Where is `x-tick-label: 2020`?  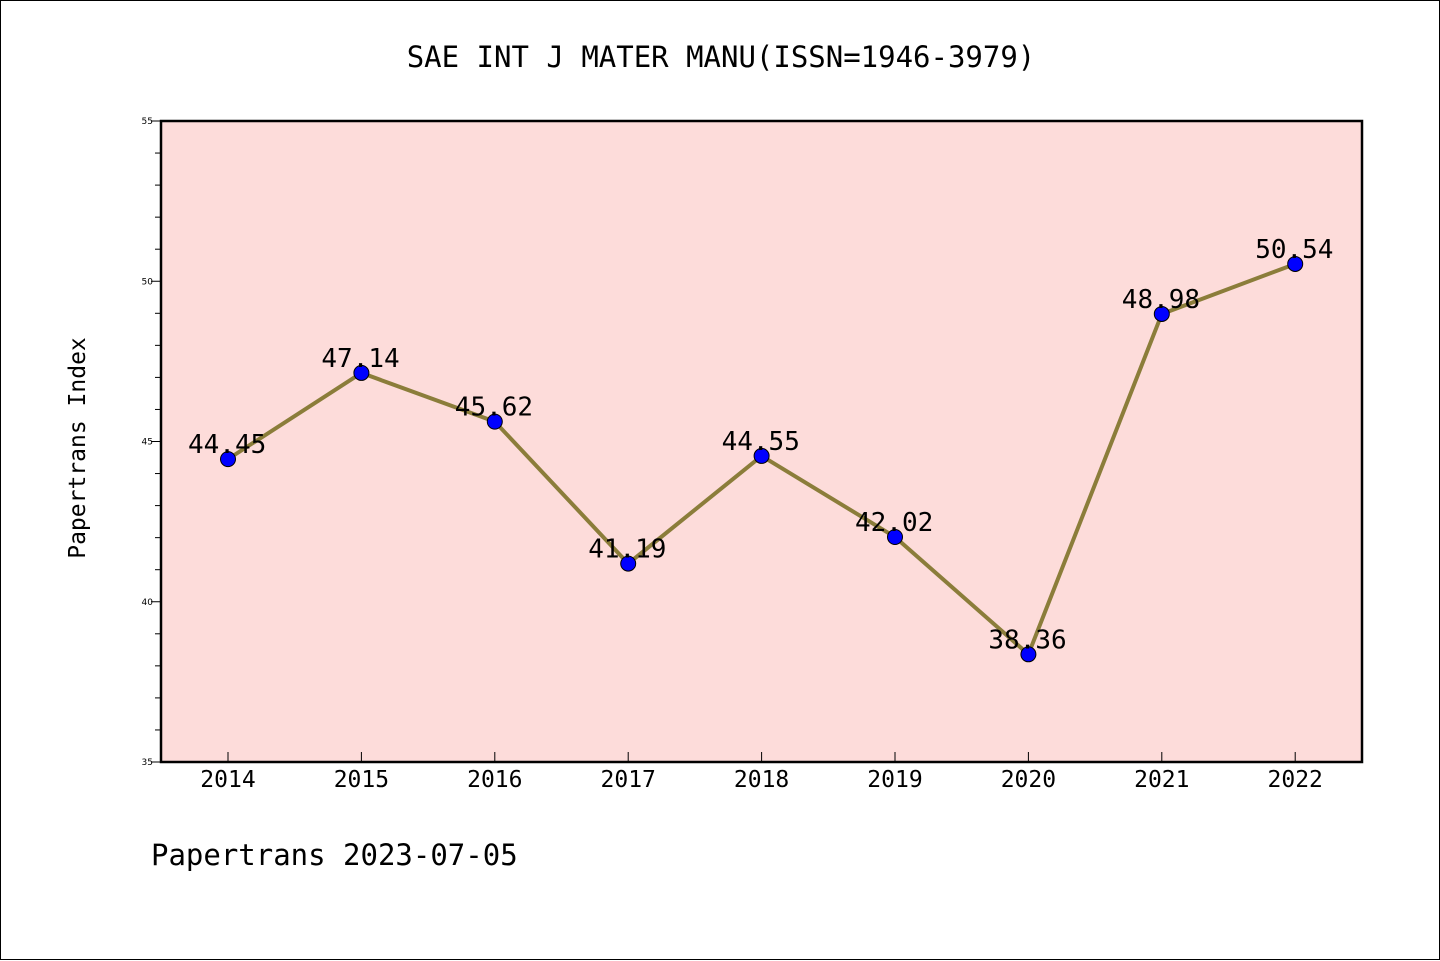
x-tick-label: 2020 is located at coordinates (1028, 780).